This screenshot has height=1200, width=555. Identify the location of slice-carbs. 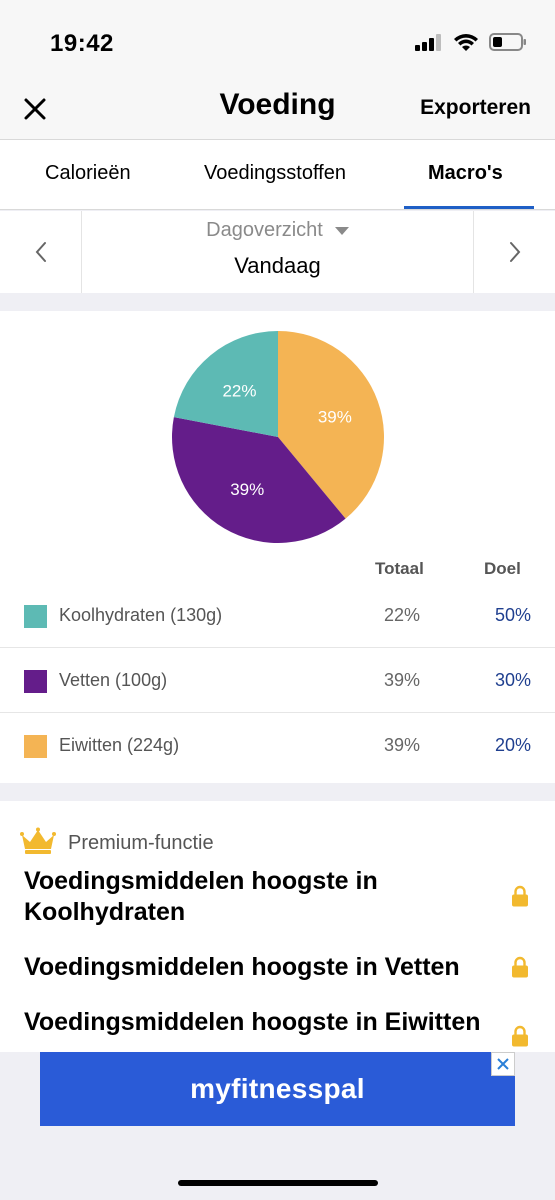
(225, 384).